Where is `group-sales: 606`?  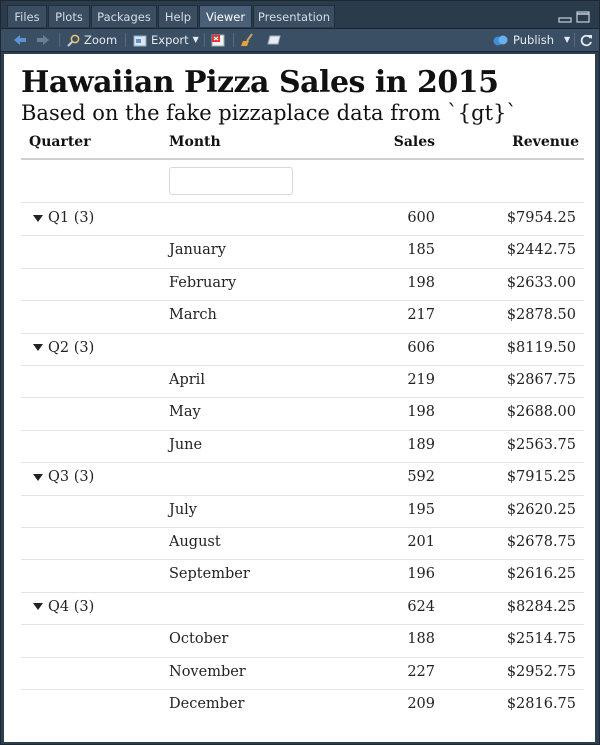 group-sales: 606 is located at coordinates (421, 347).